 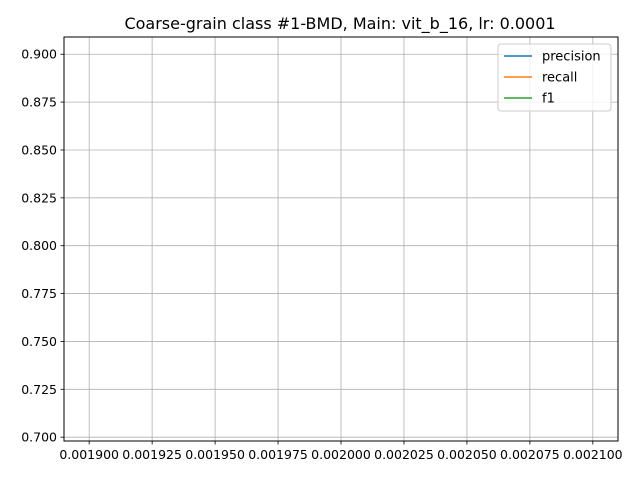 I want to click on x-tick-label: 0.002000, so click(x=341, y=454).